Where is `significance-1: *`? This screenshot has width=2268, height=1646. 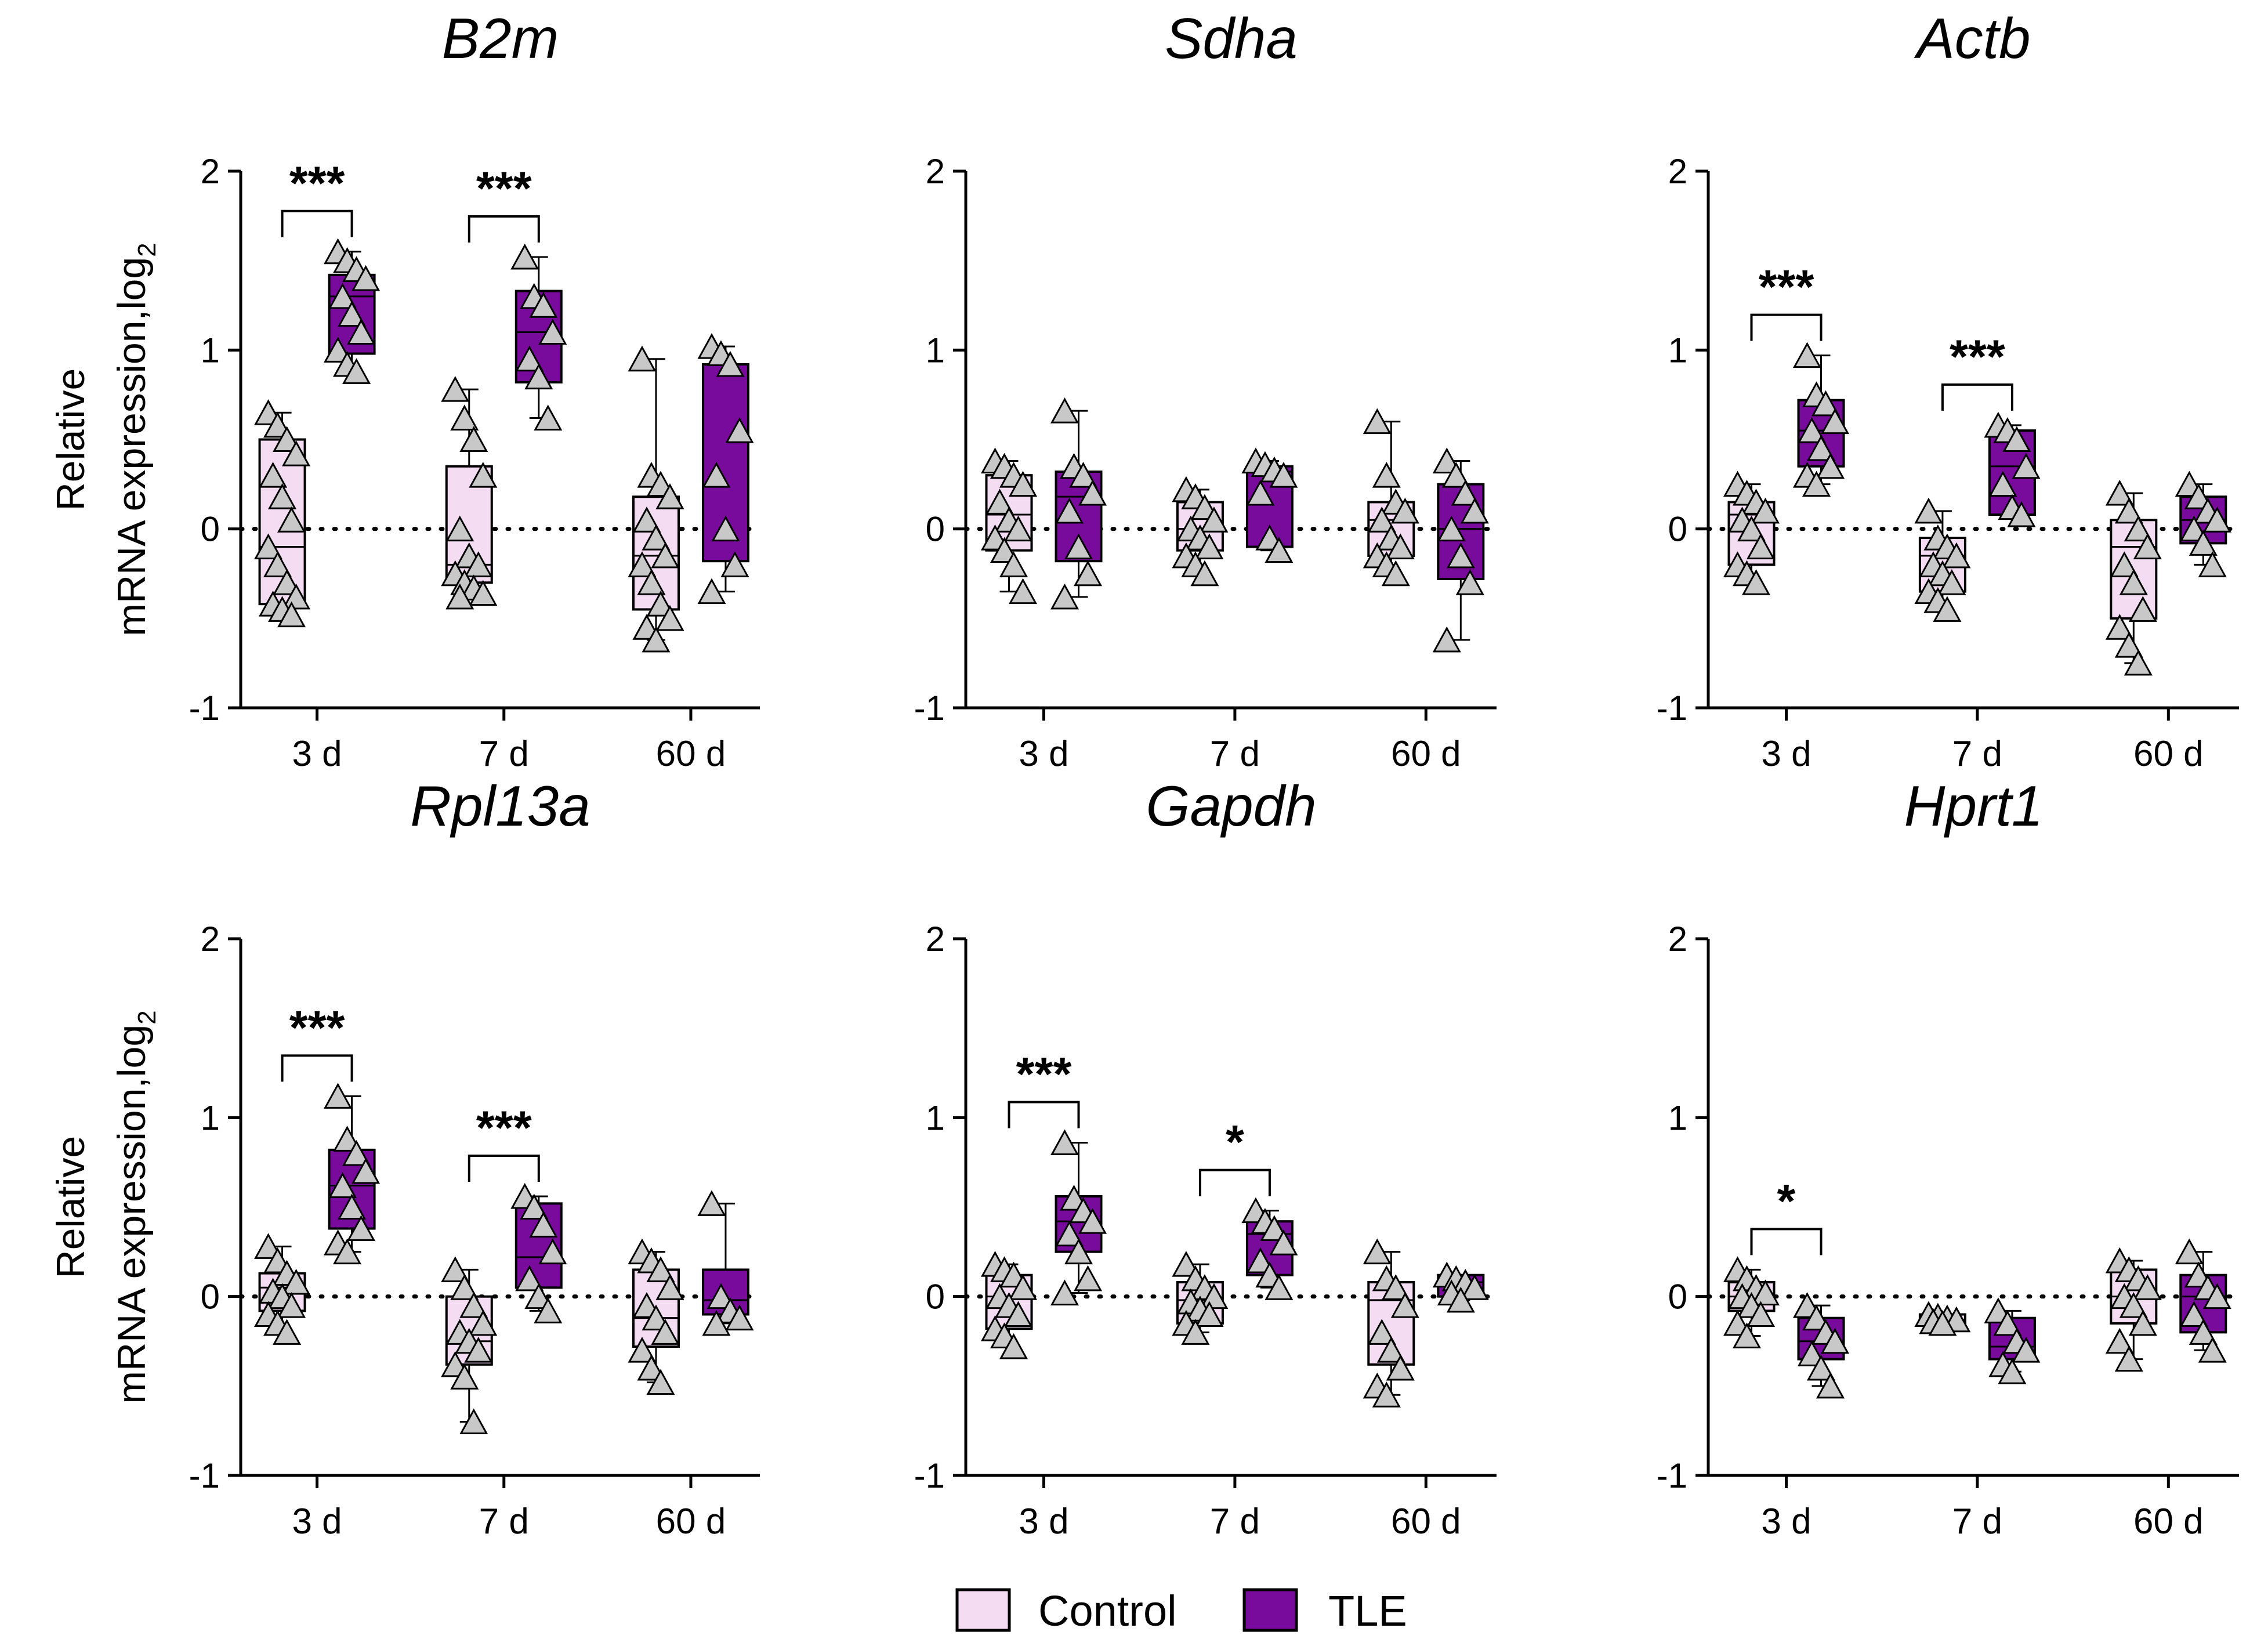 significance-1: * is located at coordinates (1234, 1156).